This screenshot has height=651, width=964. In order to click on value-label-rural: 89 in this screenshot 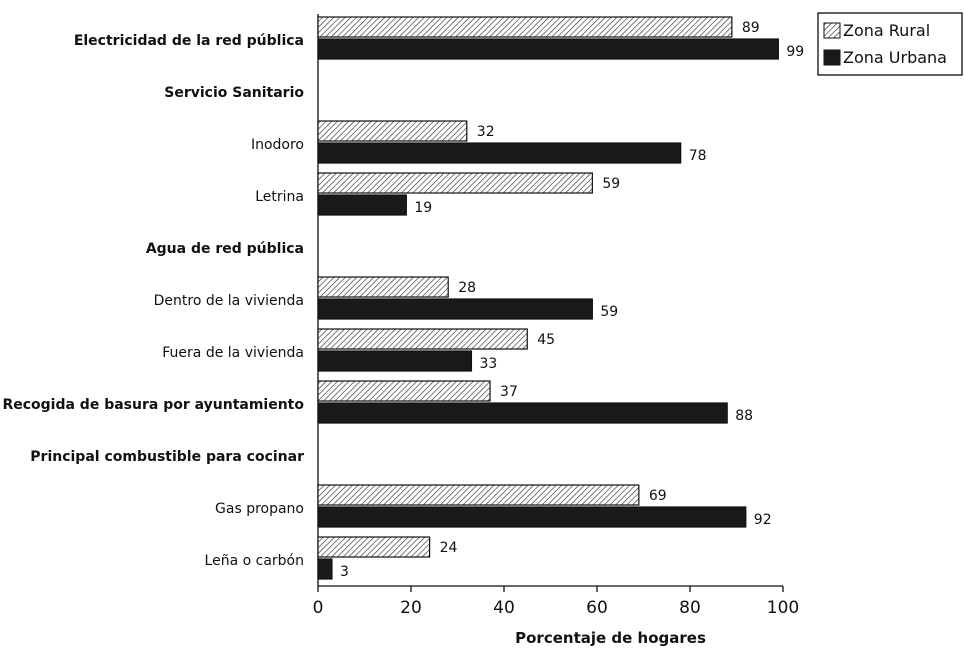, I will do `click(751, 28)`.